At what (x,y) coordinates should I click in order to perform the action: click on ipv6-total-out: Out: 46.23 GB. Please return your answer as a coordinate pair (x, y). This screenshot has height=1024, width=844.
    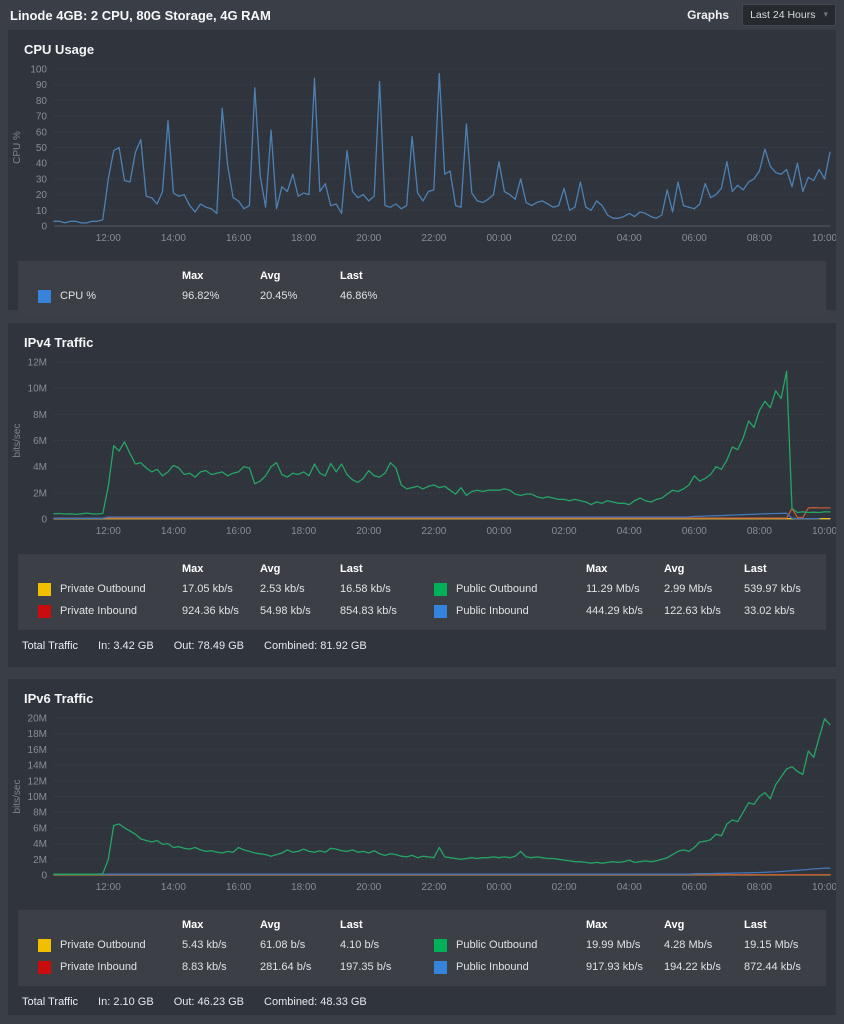
    Looking at the image, I should click on (209, 1002).